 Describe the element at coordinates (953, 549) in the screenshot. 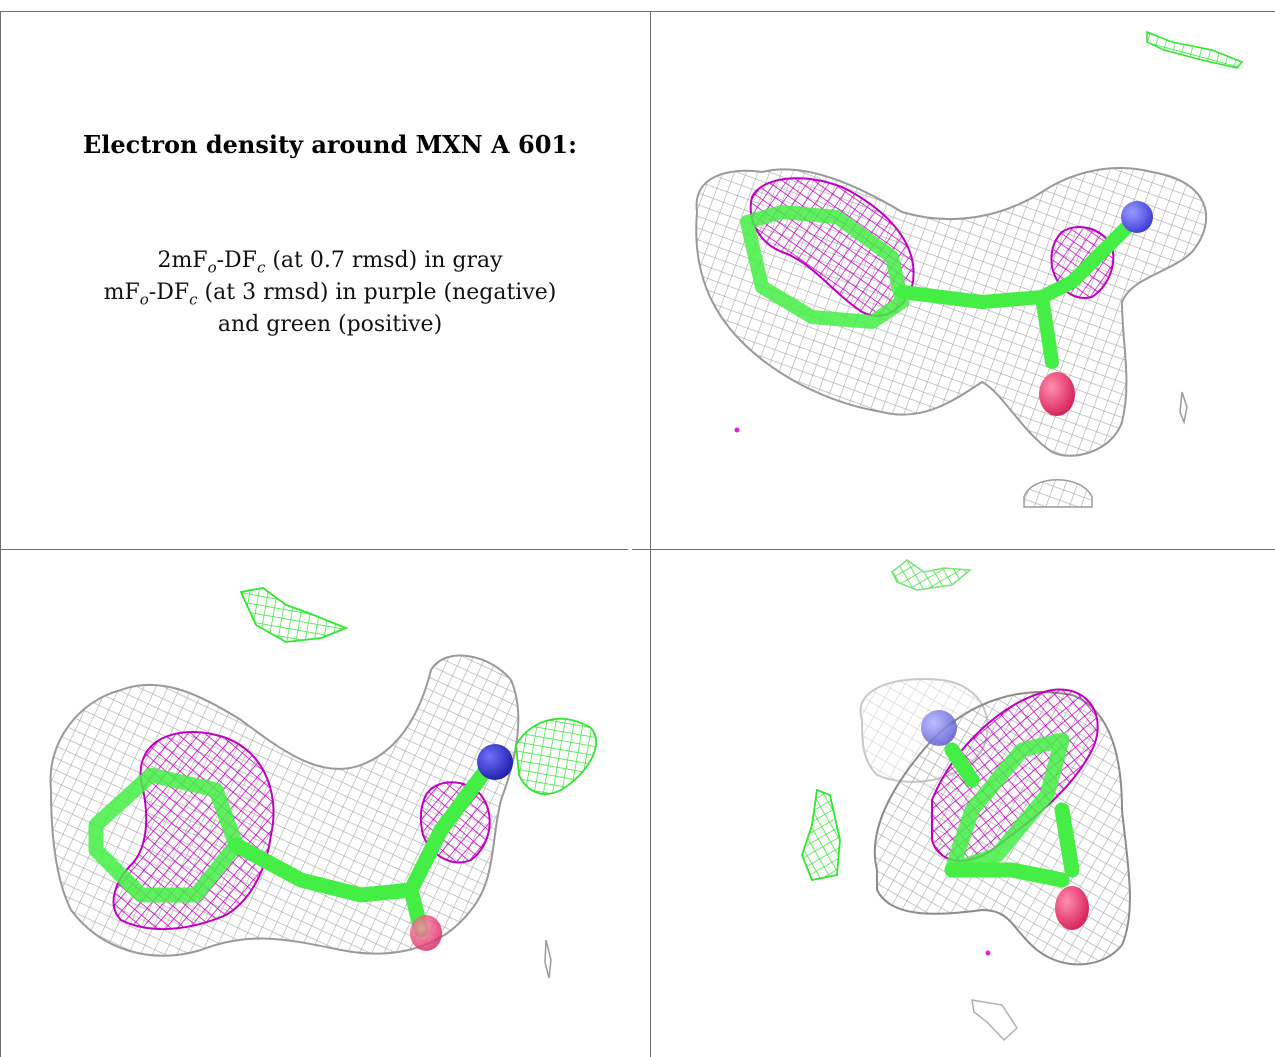

I see `frame-middle-horizontal-right` at that location.